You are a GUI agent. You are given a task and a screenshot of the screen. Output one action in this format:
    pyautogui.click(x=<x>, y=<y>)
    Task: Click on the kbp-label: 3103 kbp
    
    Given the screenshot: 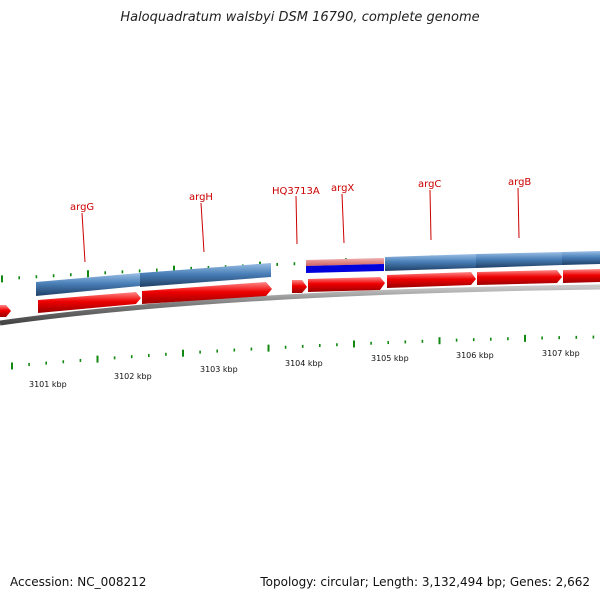 What is the action you would take?
    pyautogui.click(x=219, y=369)
    